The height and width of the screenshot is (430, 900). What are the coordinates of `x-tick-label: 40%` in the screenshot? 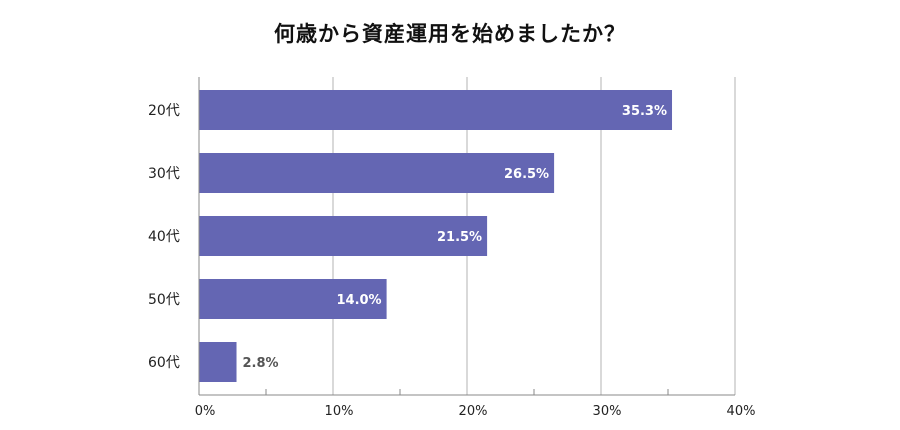 It's located at (741, 411).